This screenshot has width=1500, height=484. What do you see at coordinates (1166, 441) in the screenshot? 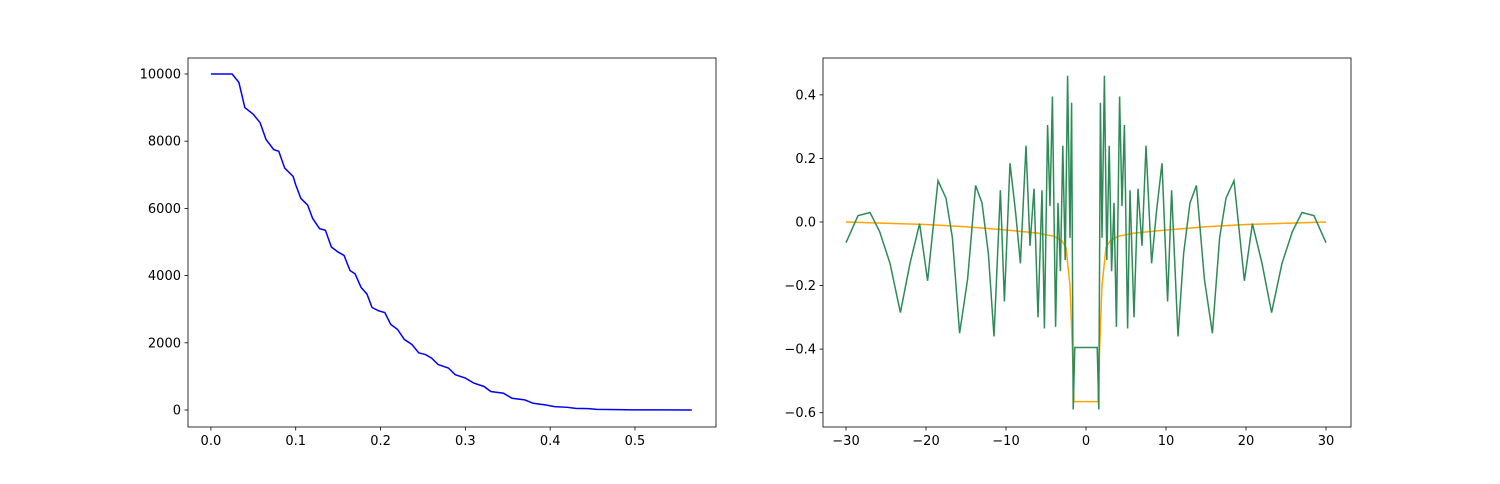
I see `x-tick-label: 10` at bounding box center [1166, 441].